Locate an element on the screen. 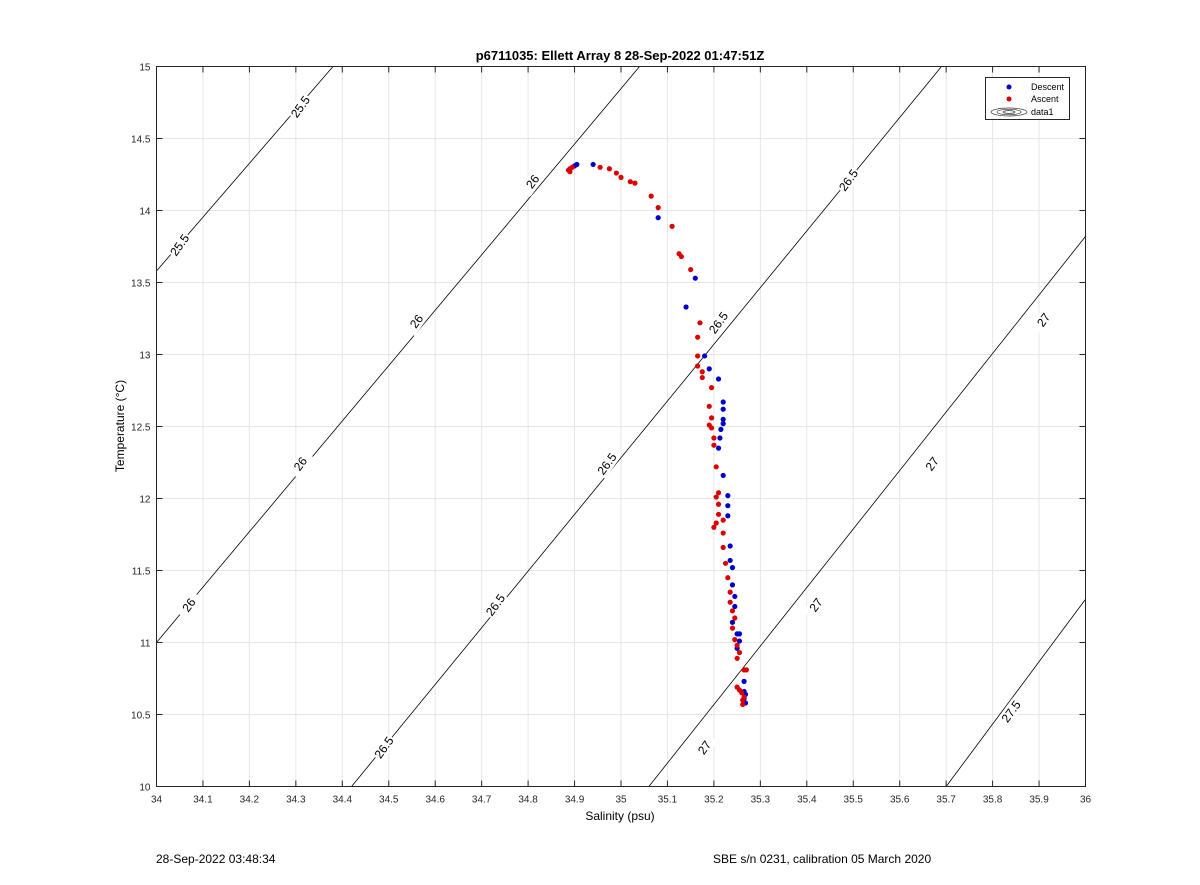 Image resolution: width=1200 pixels, height=885 pixels. y-tick-label: 14 is located at coordinates (145, 212).